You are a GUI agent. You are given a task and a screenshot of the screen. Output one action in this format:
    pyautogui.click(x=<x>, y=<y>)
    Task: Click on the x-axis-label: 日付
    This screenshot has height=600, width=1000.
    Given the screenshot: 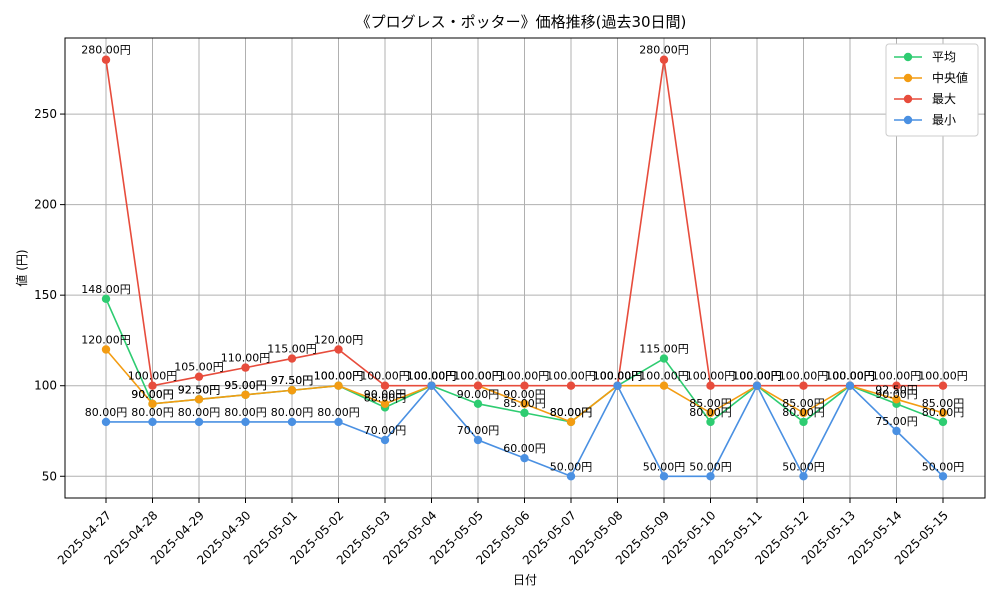 What is the action you would take?
    pyautogui.click(x=525, y=580)
    